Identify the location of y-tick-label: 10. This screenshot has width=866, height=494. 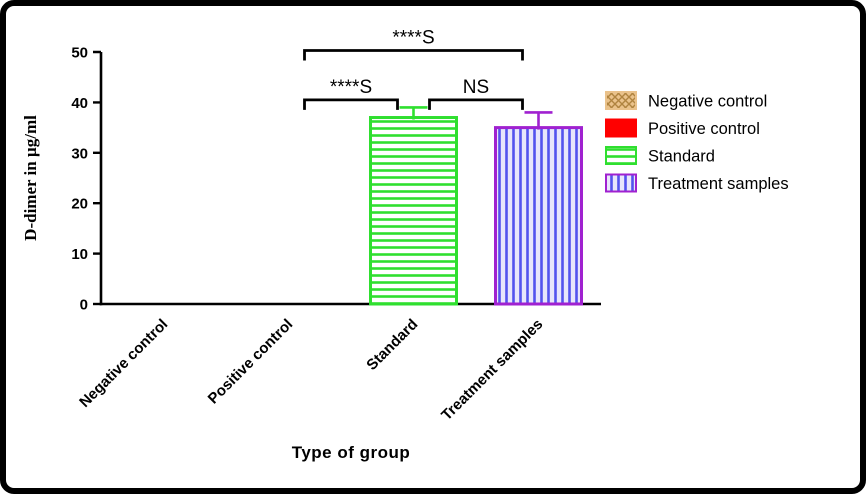
(79, 254).